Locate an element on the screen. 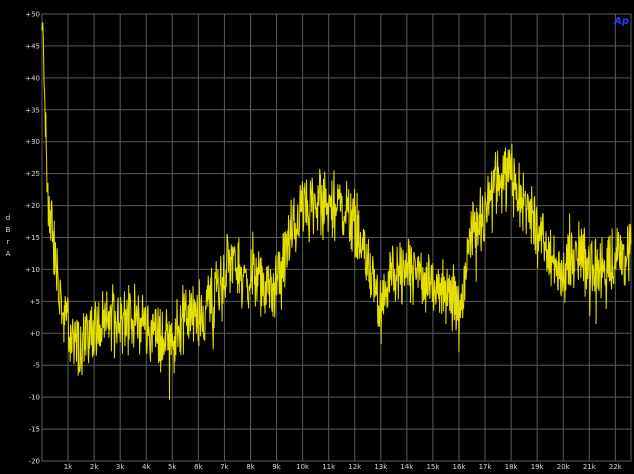 The image size is (634, 474). x-tick-label: 20k is located at coordinates (564, 467).